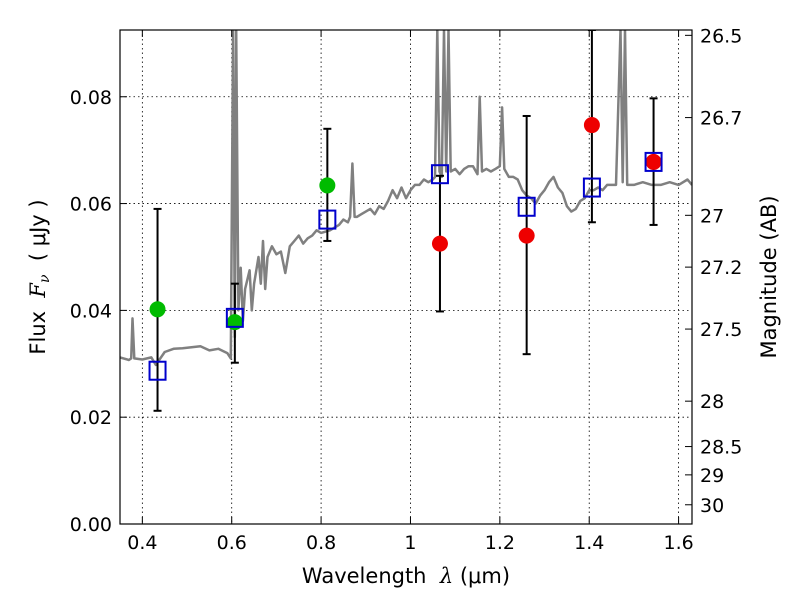  I want to click on y2-tick-label: 27.2, so click(721, 268).